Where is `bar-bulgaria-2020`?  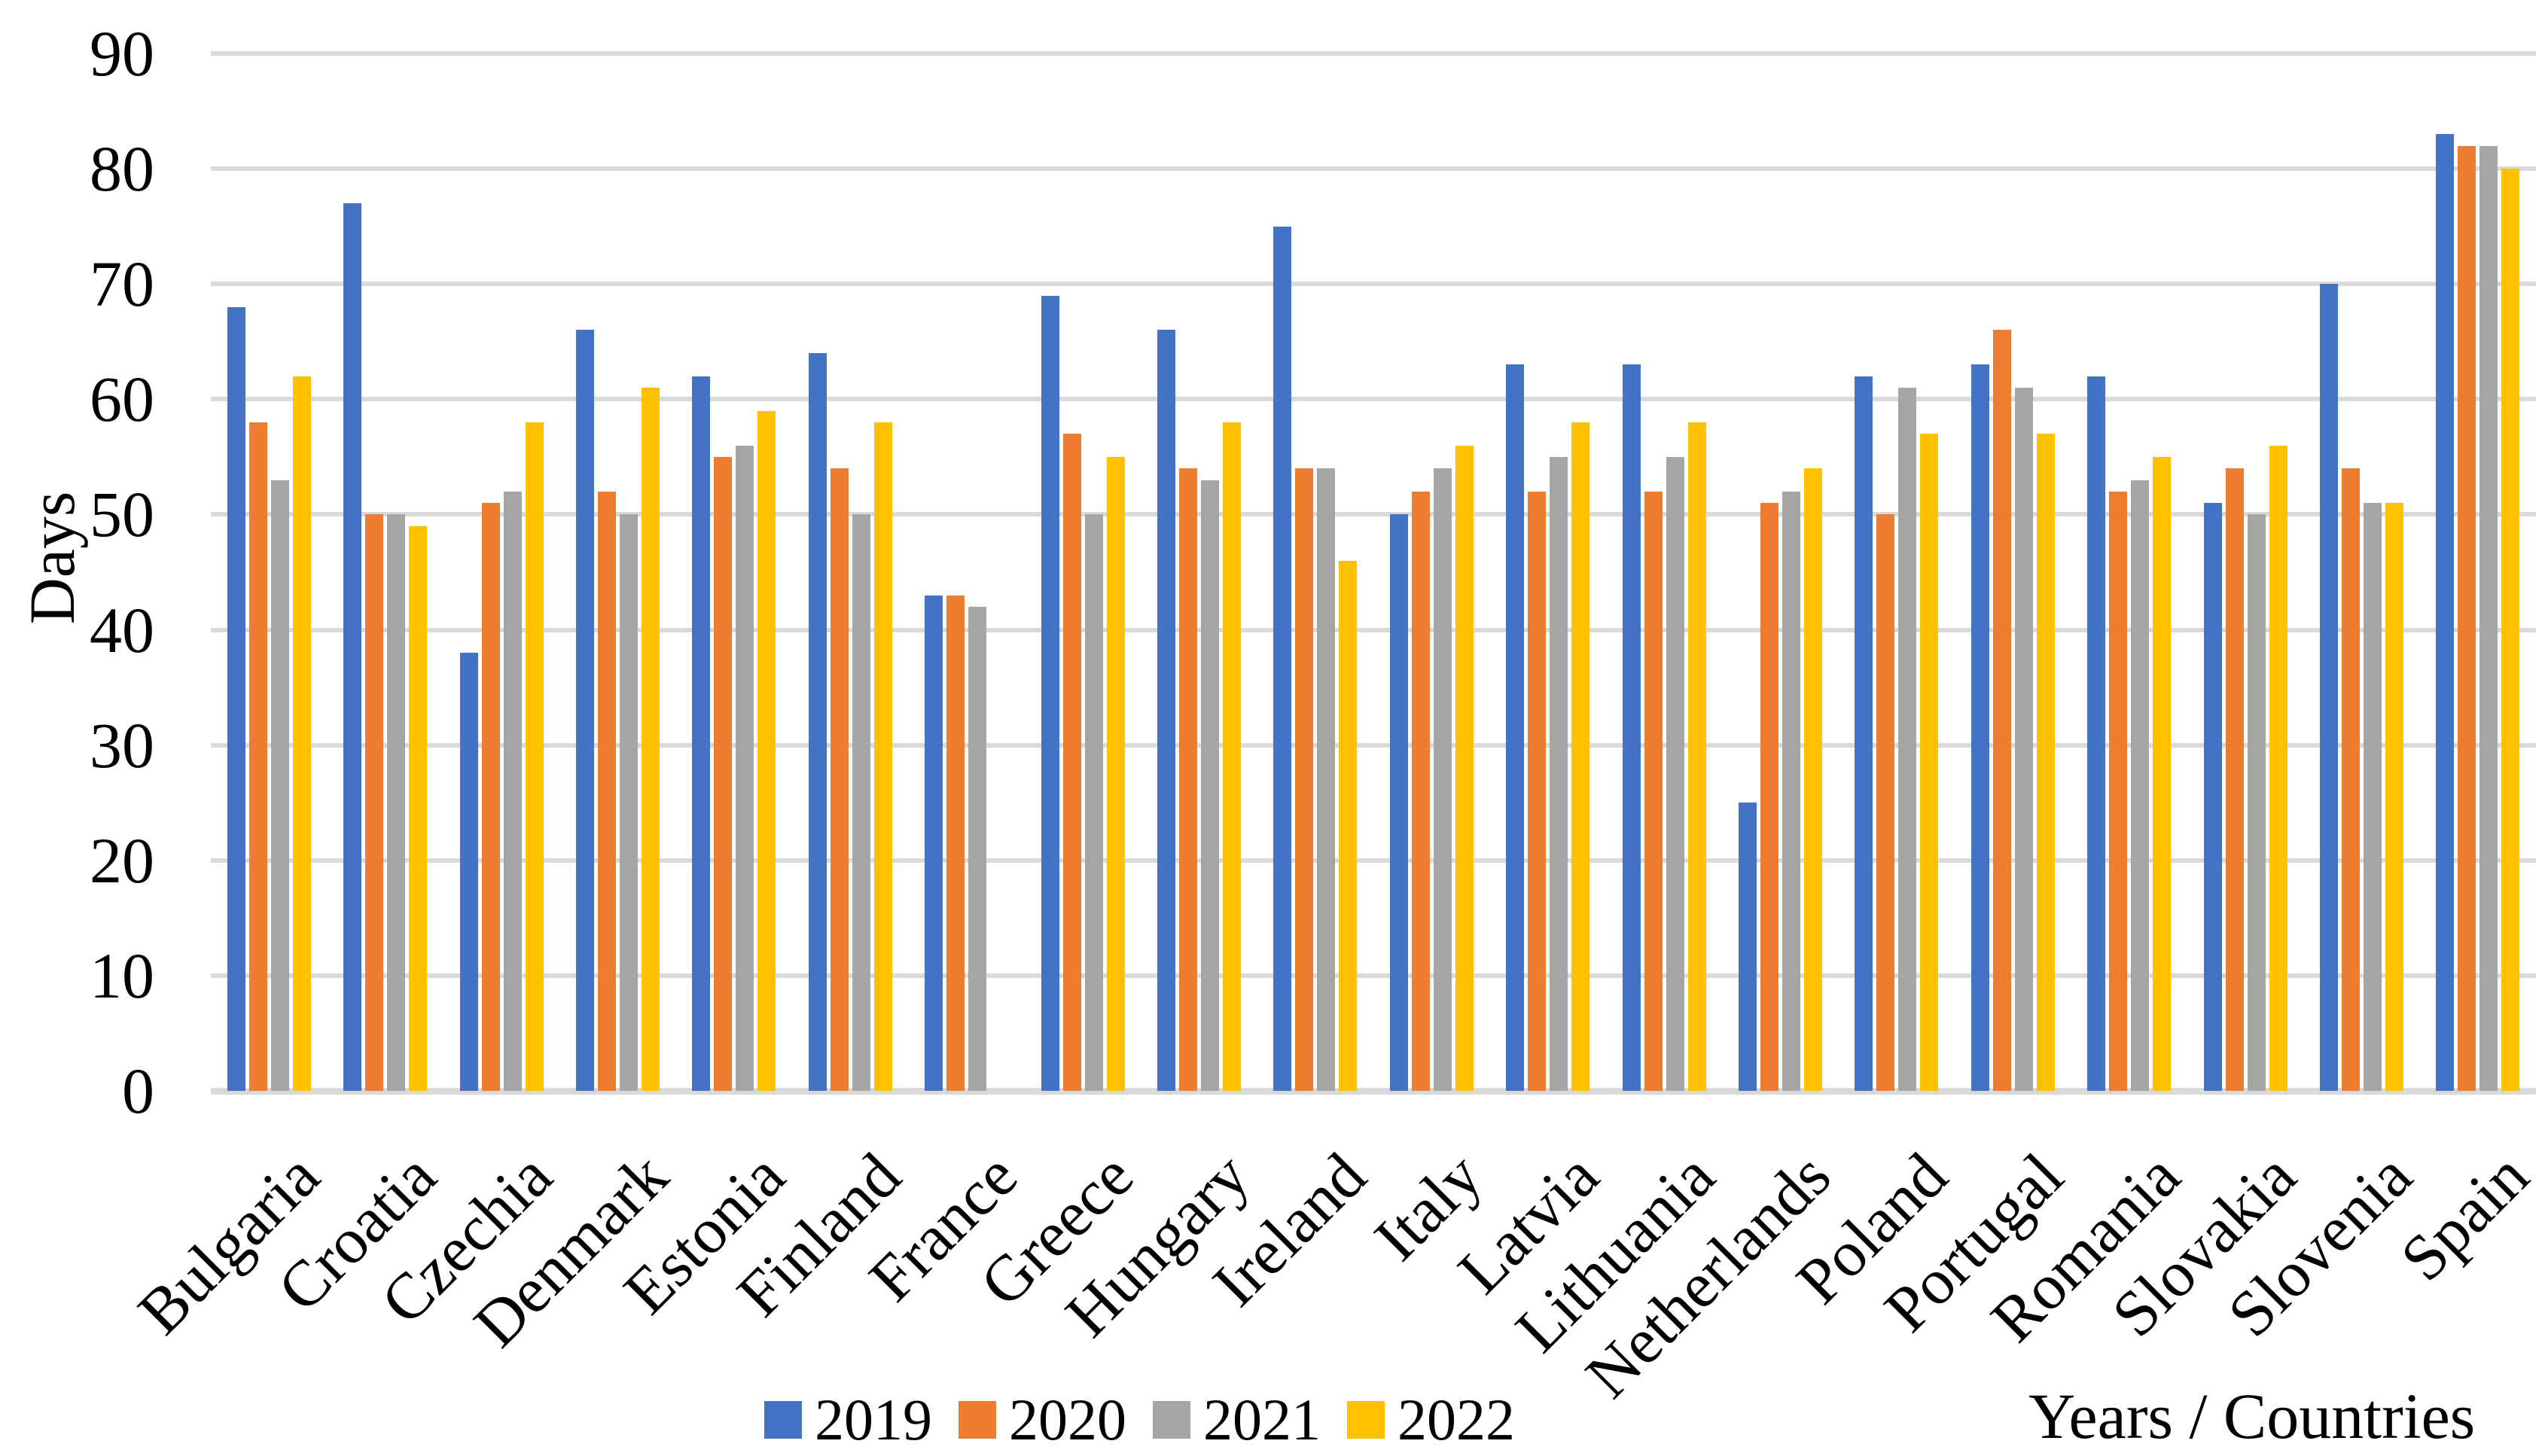 bar-bulgaria-2020 is located at coordinates (257, 756).